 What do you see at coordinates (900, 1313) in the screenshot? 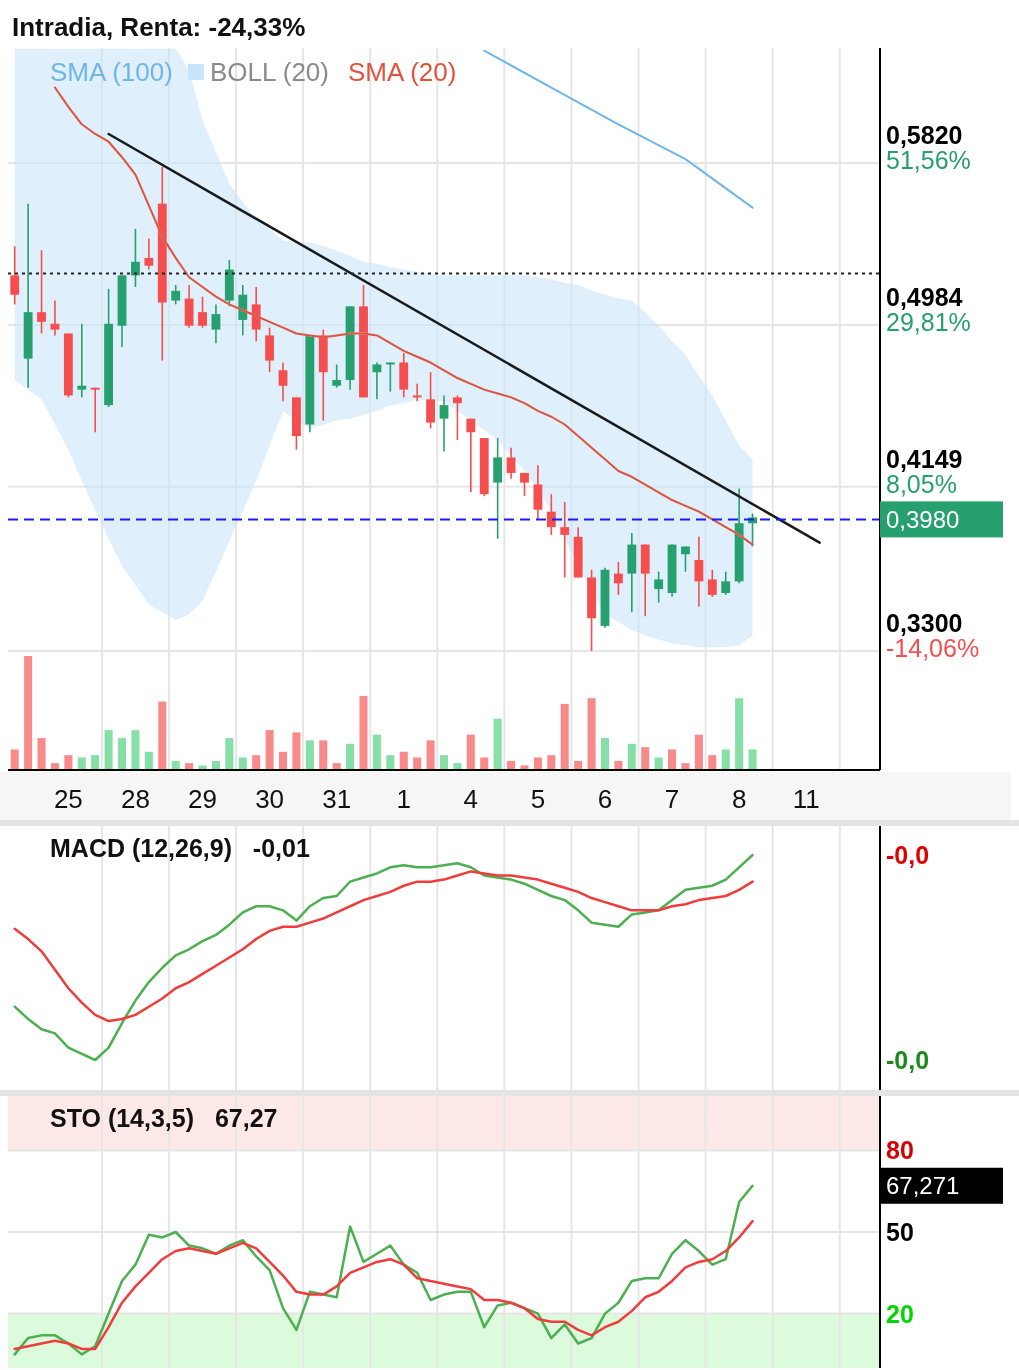
I see `y-tick-label: 20` at bounding box center [900, 1313].